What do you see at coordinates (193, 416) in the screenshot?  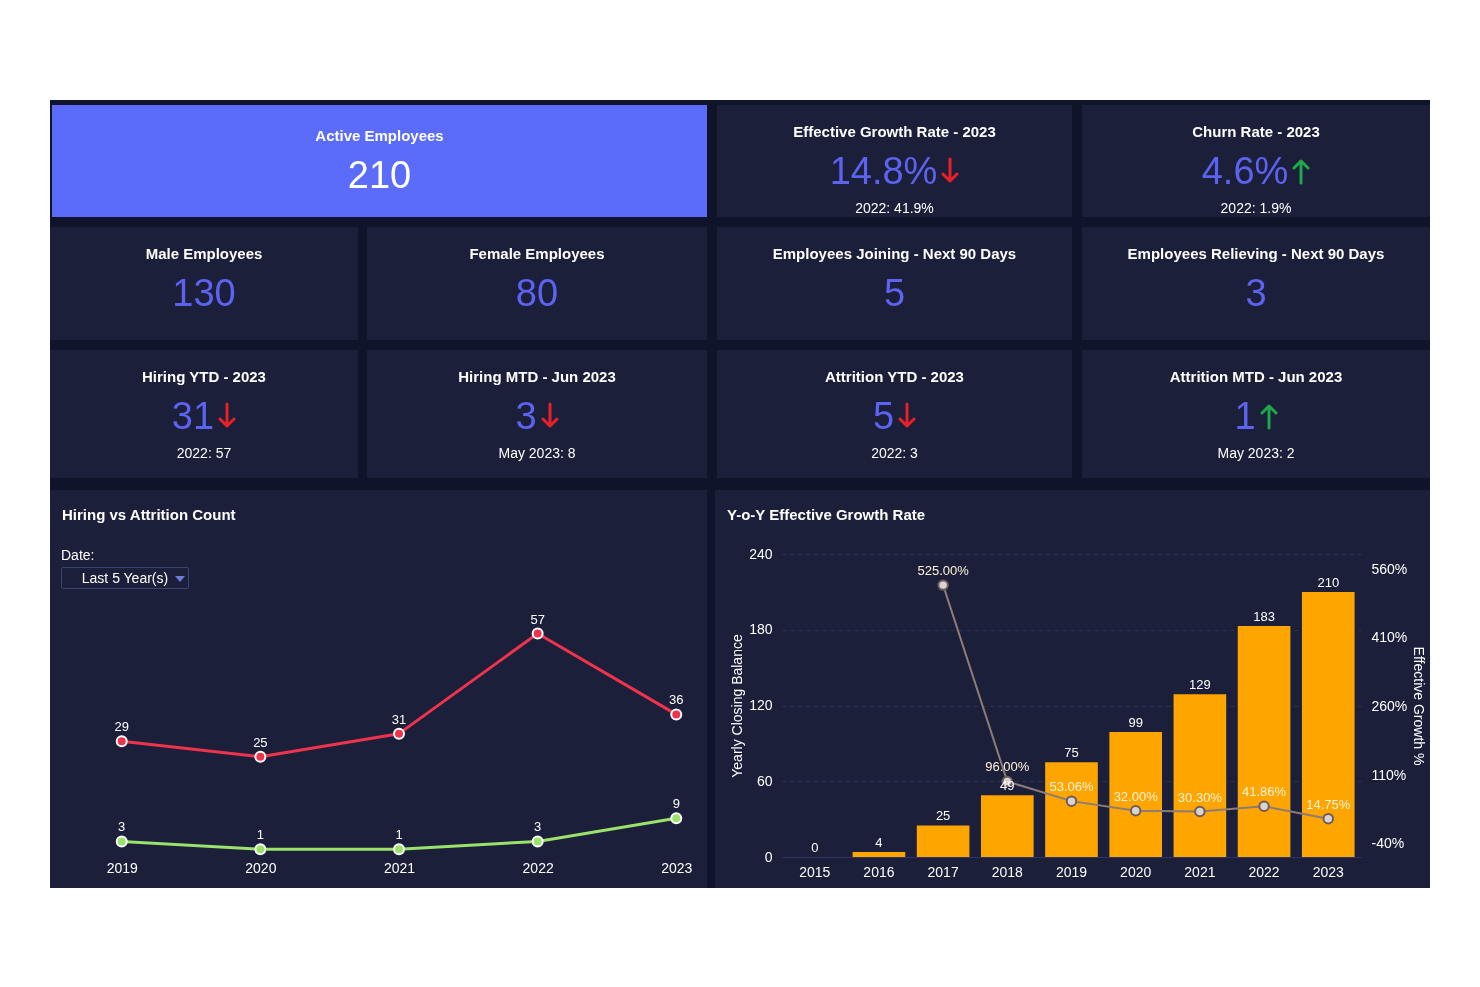 I see `text: 31` at bounding box center [193, 416].